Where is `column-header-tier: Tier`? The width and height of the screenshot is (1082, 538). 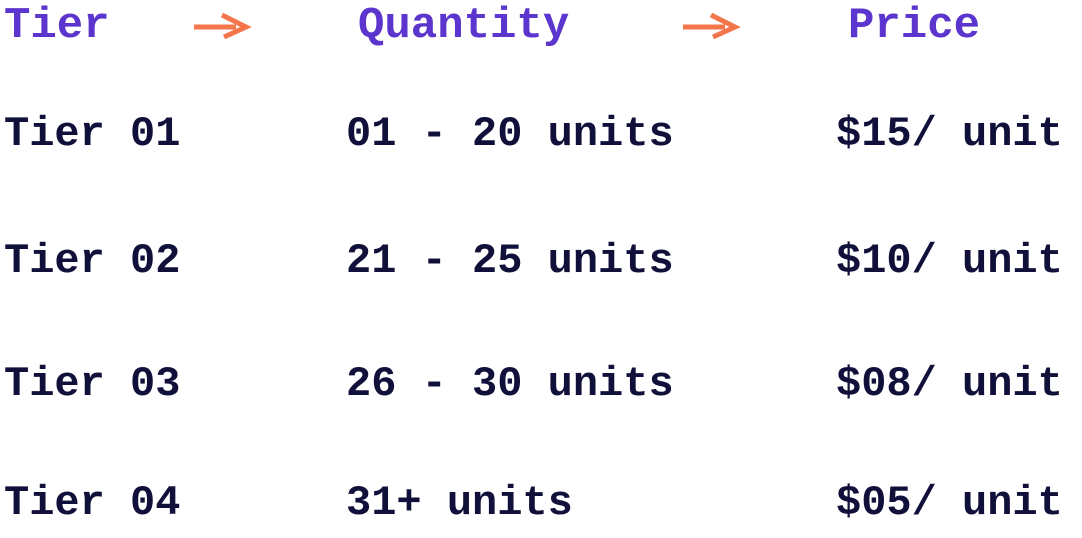
column-header-tier: Tier is located at coordinates (57, 26).